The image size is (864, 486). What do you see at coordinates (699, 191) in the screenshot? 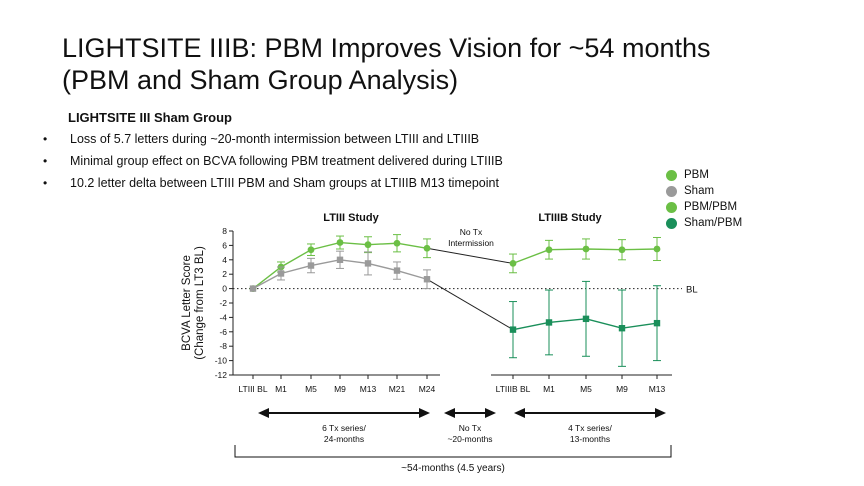
I see `legend-label: Sham` at bounding box center [699, 191].